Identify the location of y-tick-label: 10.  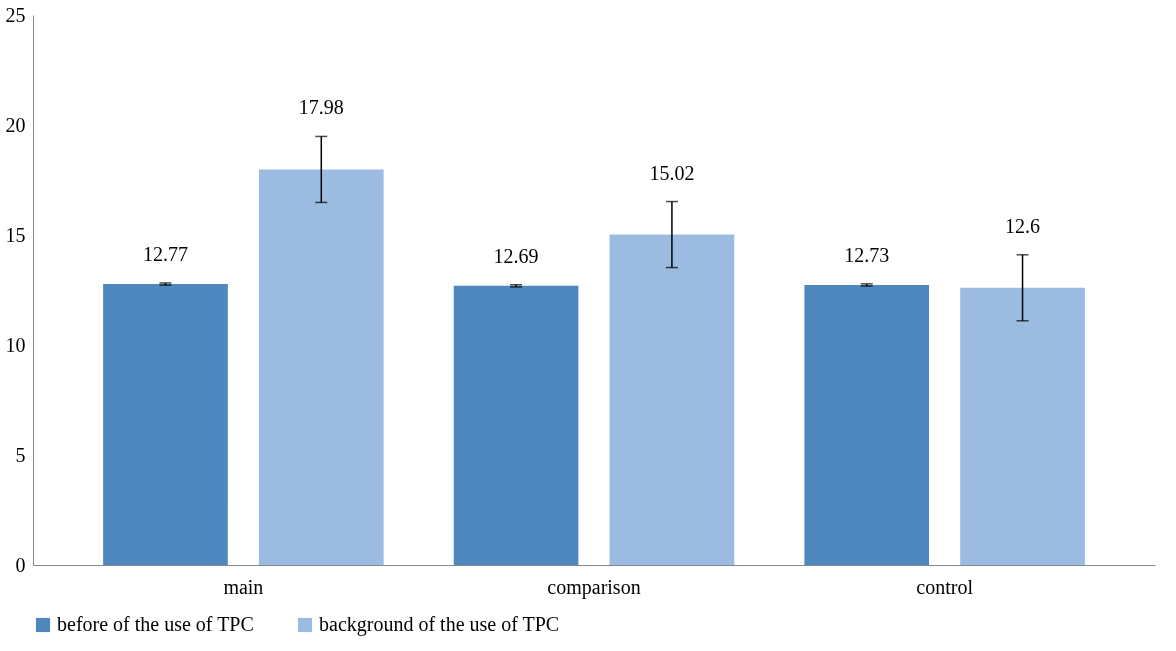
(15, 344).